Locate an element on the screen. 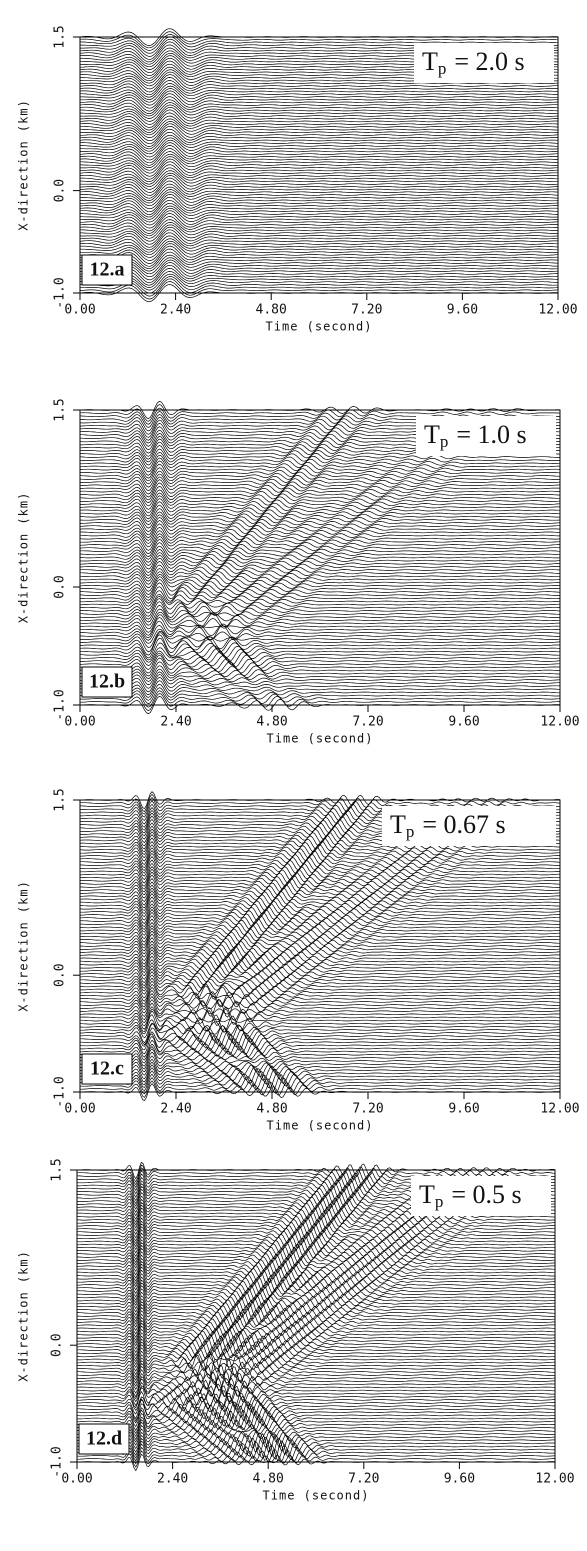 Image resolution: width=587 pixels, height=1551 pixels. x-tick-label: 0.00 is located at coordinates (79, 310).